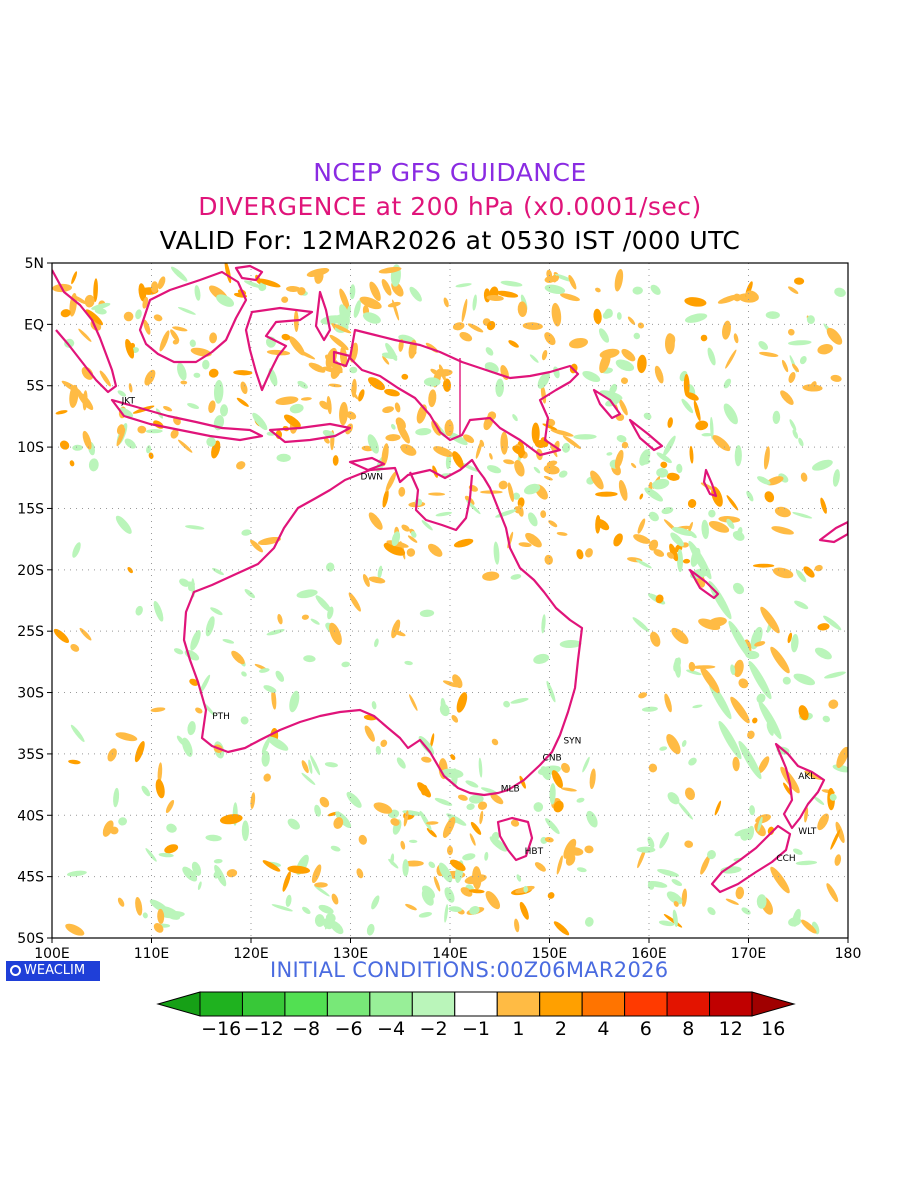  Describe the element at coordinates (53, 971) in the screenshot. I see `weaclim-logo: WEACLIM` at that location.